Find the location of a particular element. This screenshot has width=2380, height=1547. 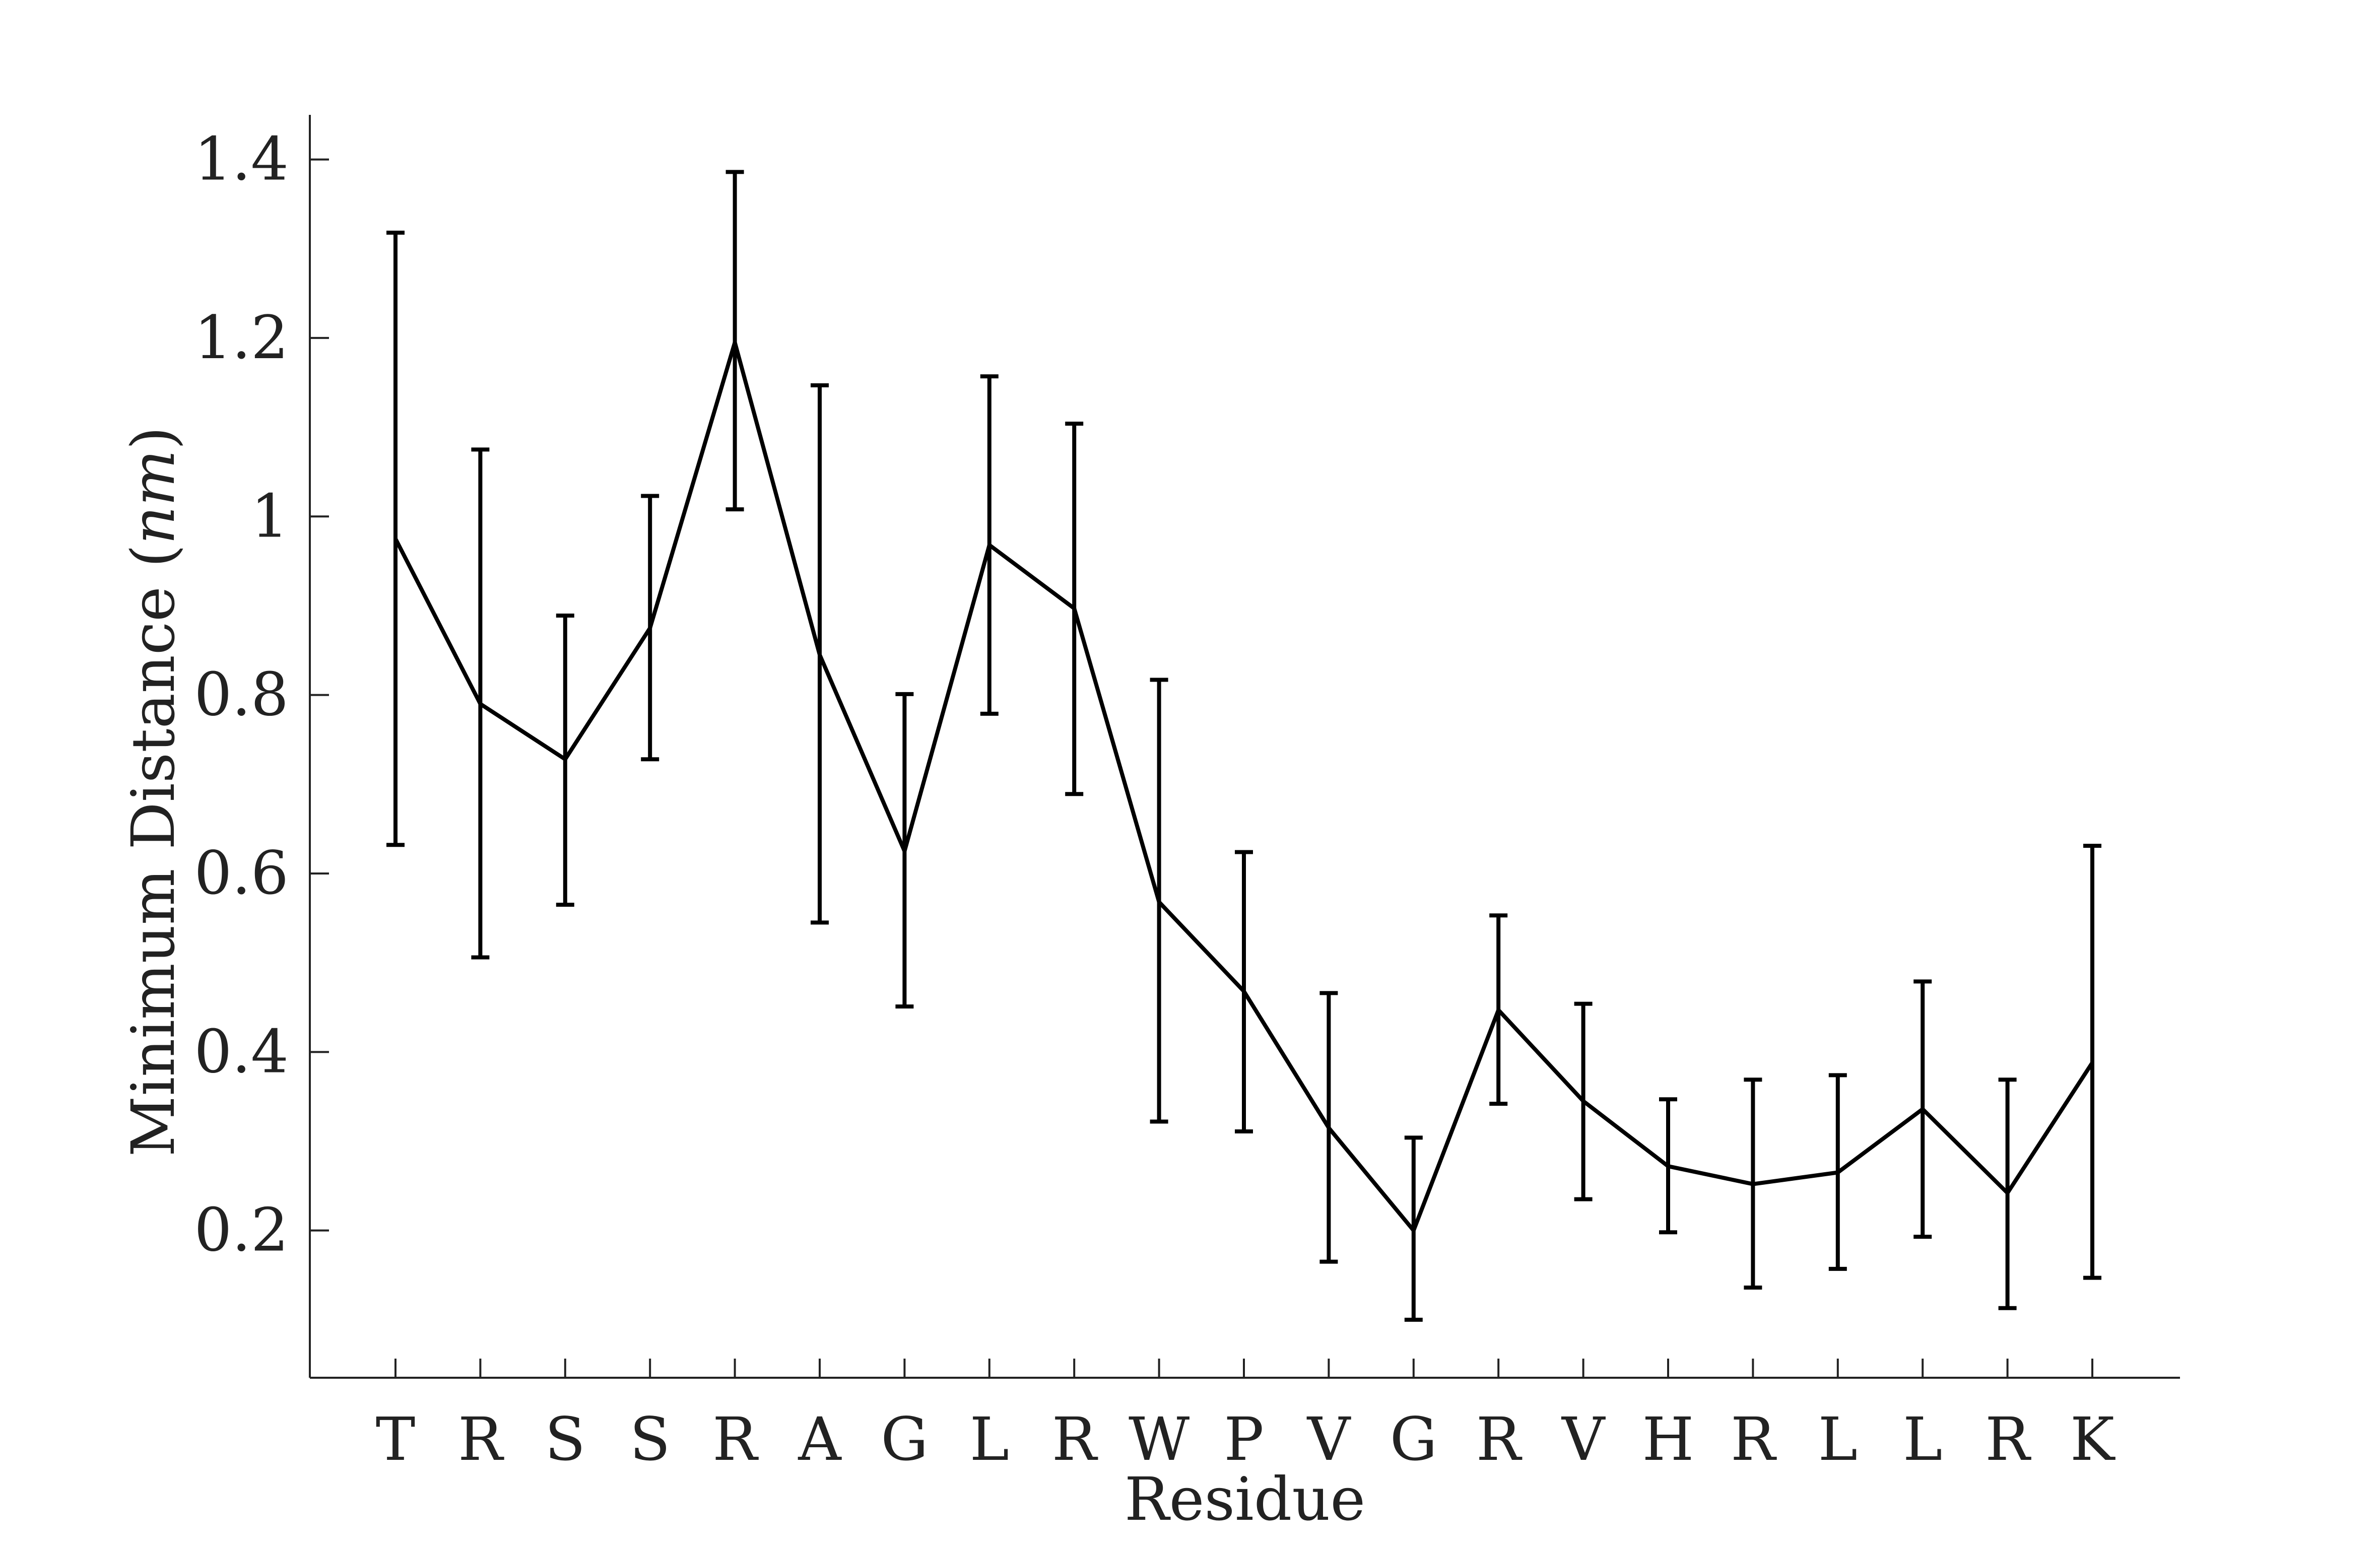

x-tick-label: K is located at coordinates (2092, 1439).